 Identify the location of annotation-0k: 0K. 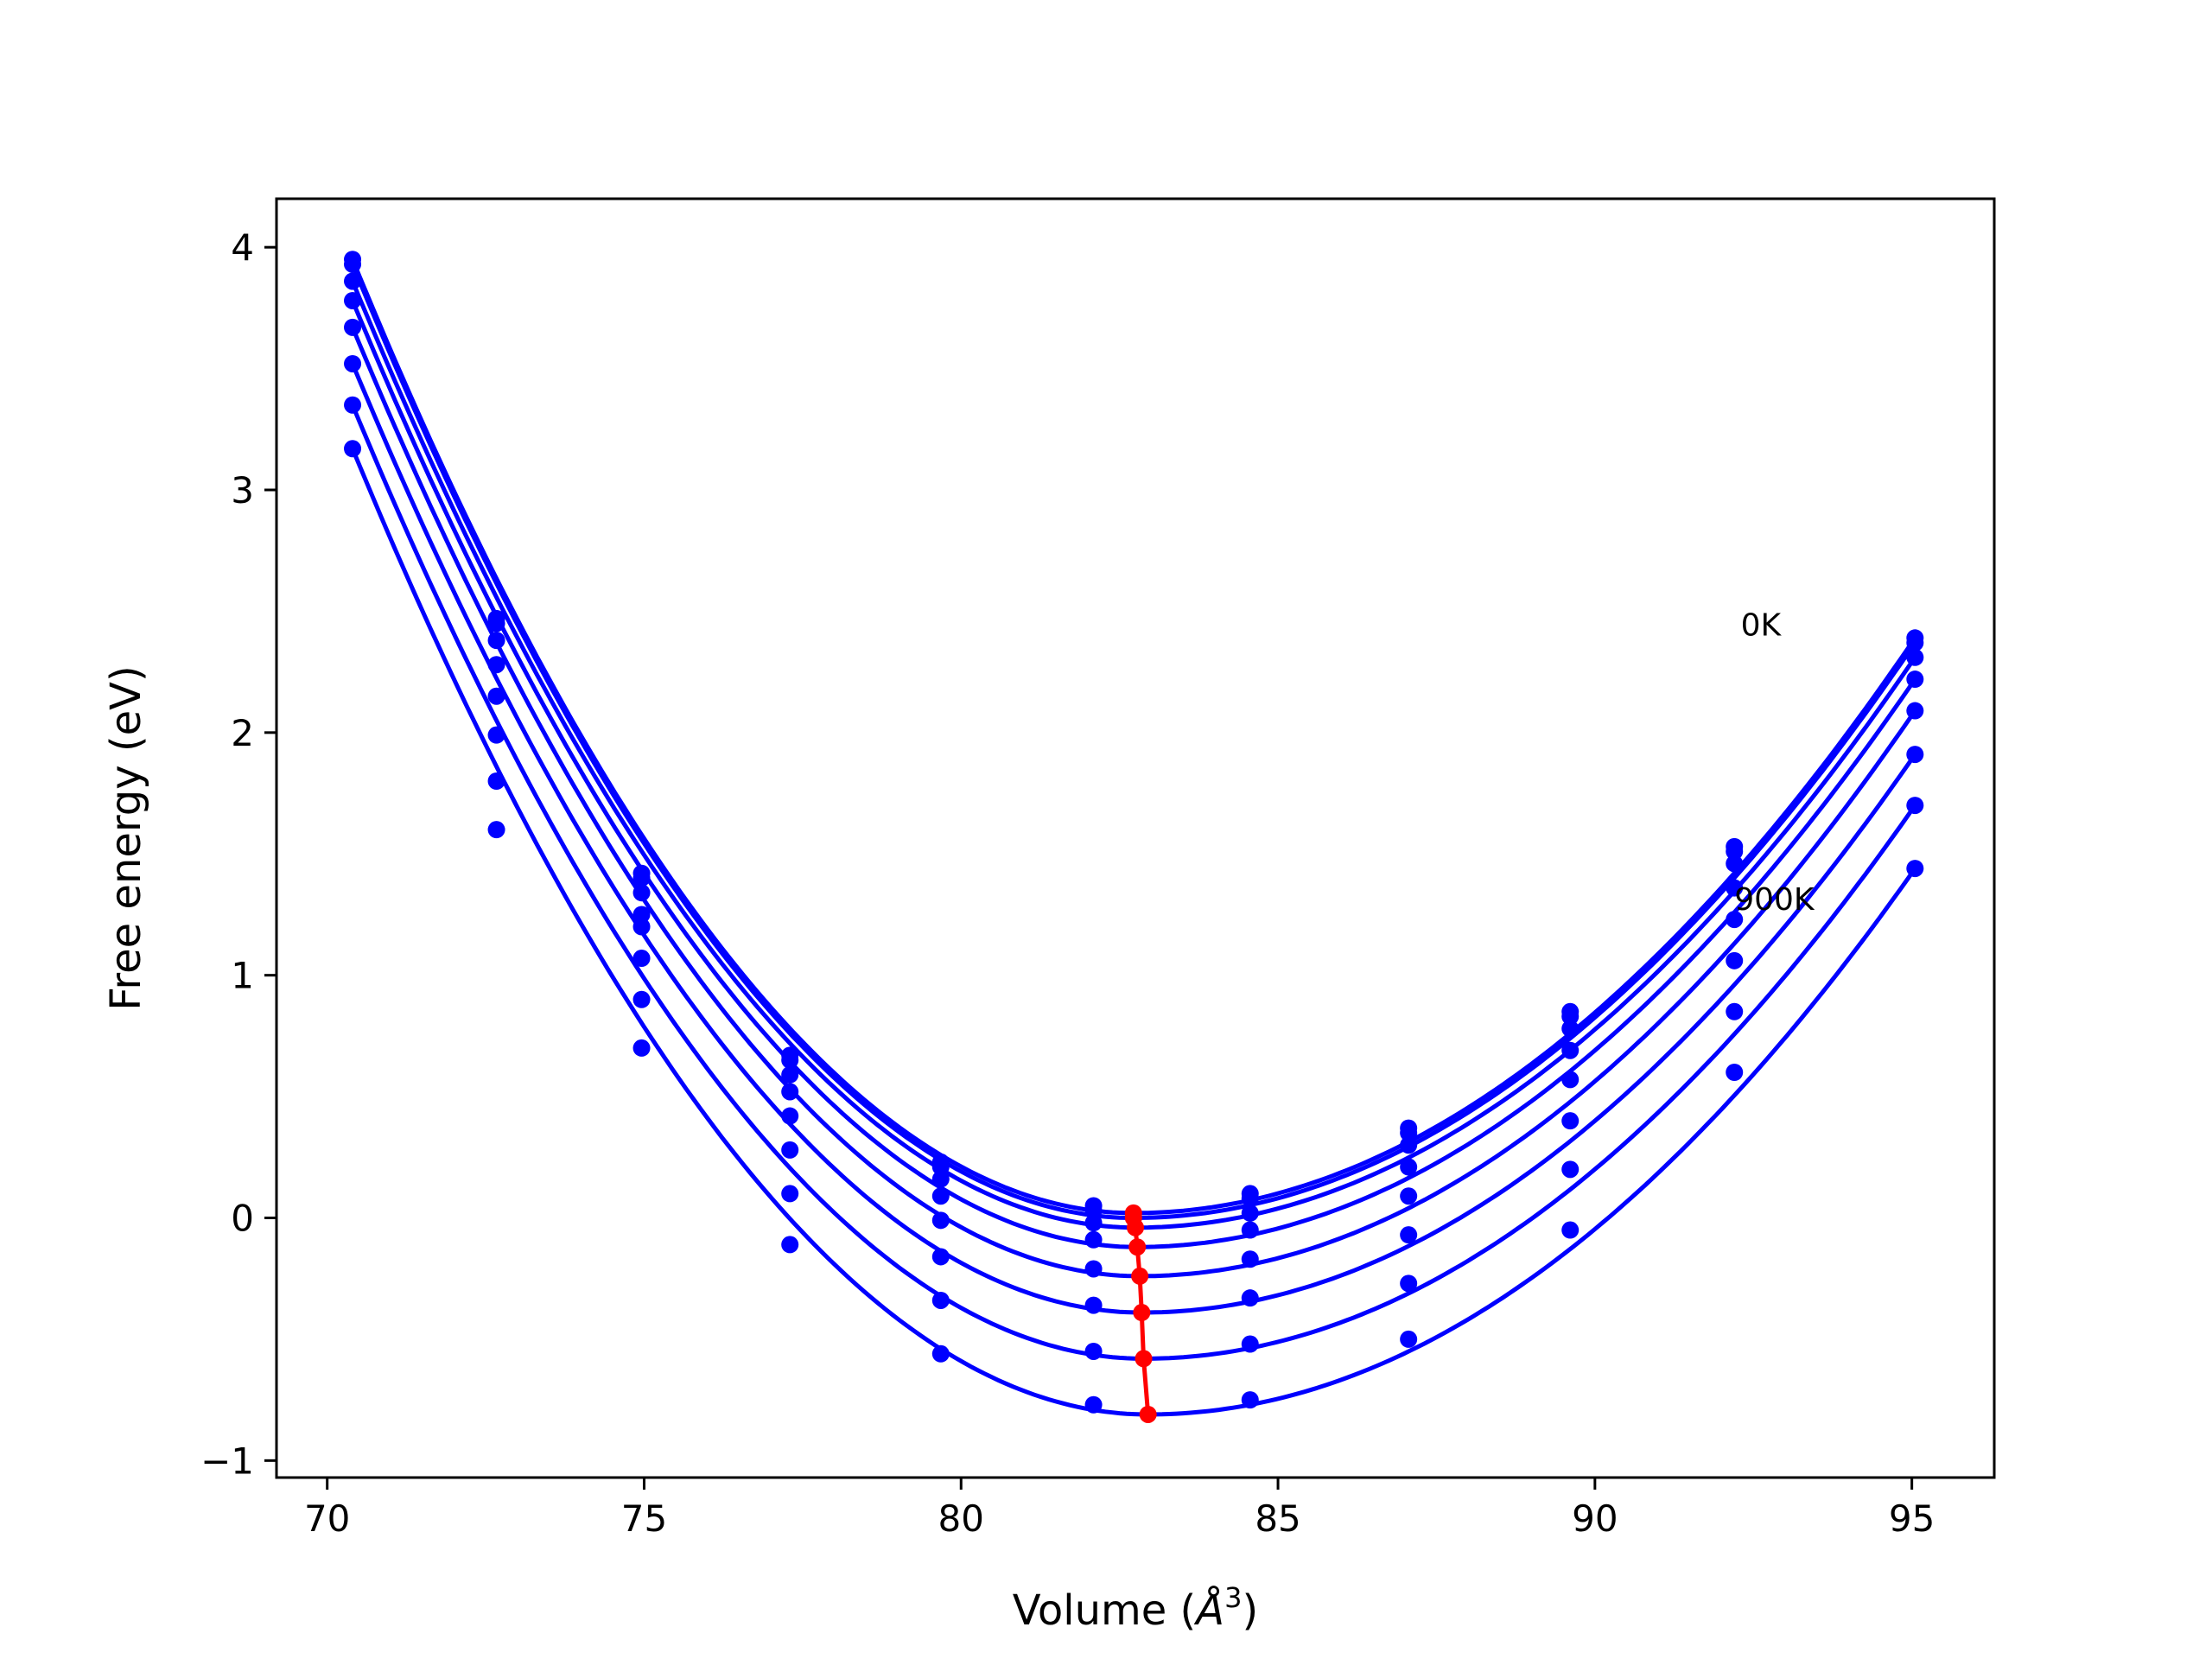
(1762, 626).